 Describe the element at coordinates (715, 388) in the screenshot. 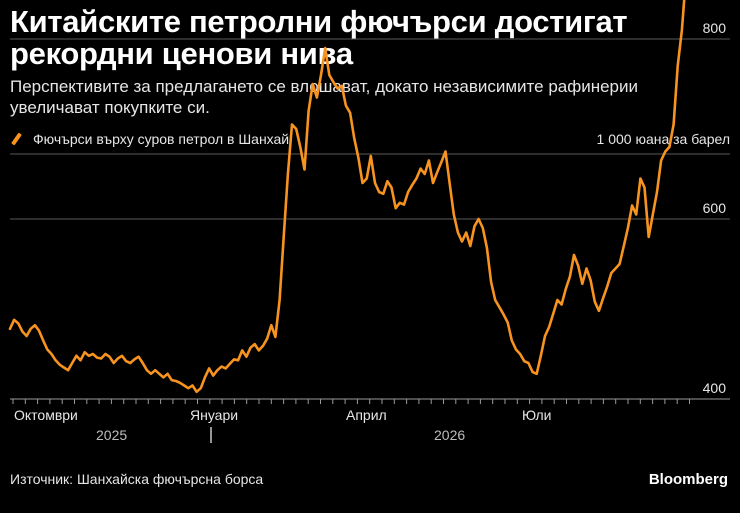

I see `y-tick-label-400: 400` at that location.